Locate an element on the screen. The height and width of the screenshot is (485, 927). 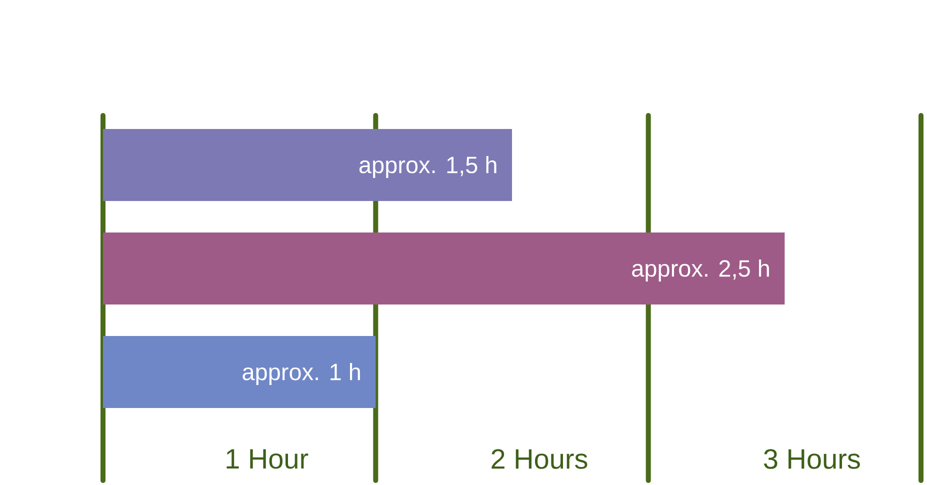
data-label: approx. 1 h is located at coordinates (301, 374).